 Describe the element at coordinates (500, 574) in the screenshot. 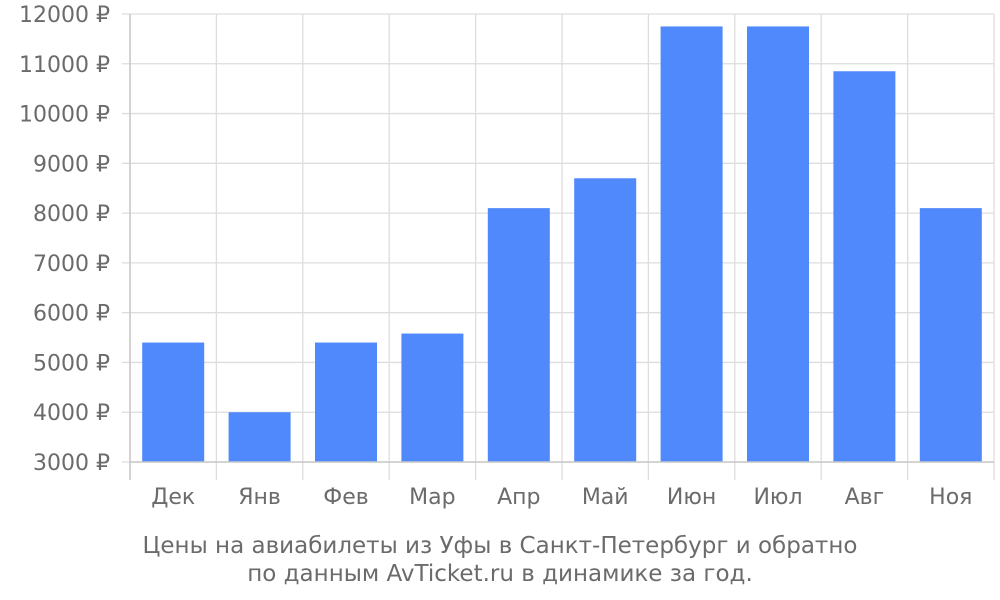

I see `caption-line-2: по данным AvTicket.ru в динамике за год.` at that location.